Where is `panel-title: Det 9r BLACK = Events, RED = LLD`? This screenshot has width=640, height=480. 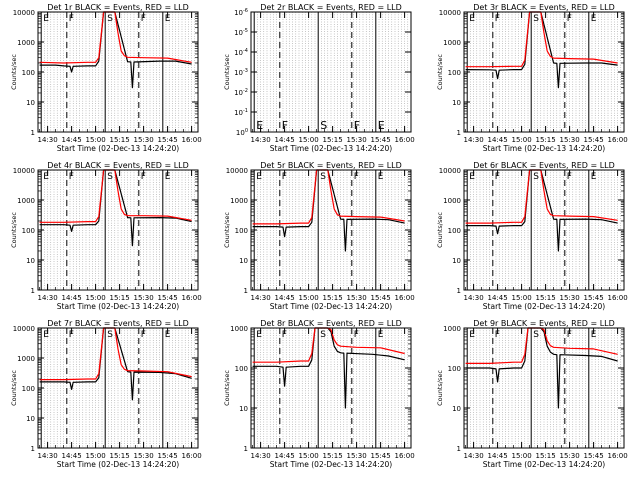
panel-title: Det 9r BLACK = Events, RED = LLD is located at coordinates (544, 323).